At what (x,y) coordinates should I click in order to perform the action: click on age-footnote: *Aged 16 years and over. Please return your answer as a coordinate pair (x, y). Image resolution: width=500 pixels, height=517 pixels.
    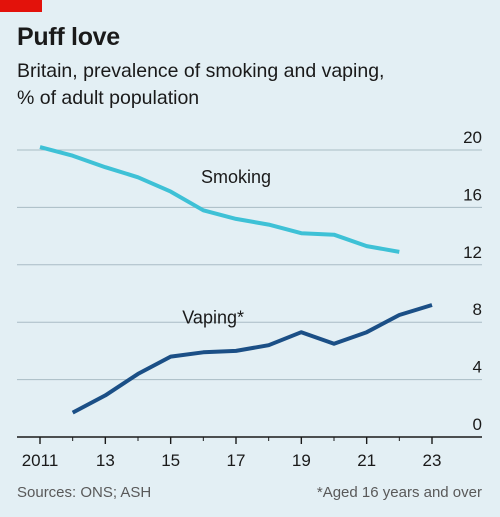
    Looking at the image, I should click on (399, 492).